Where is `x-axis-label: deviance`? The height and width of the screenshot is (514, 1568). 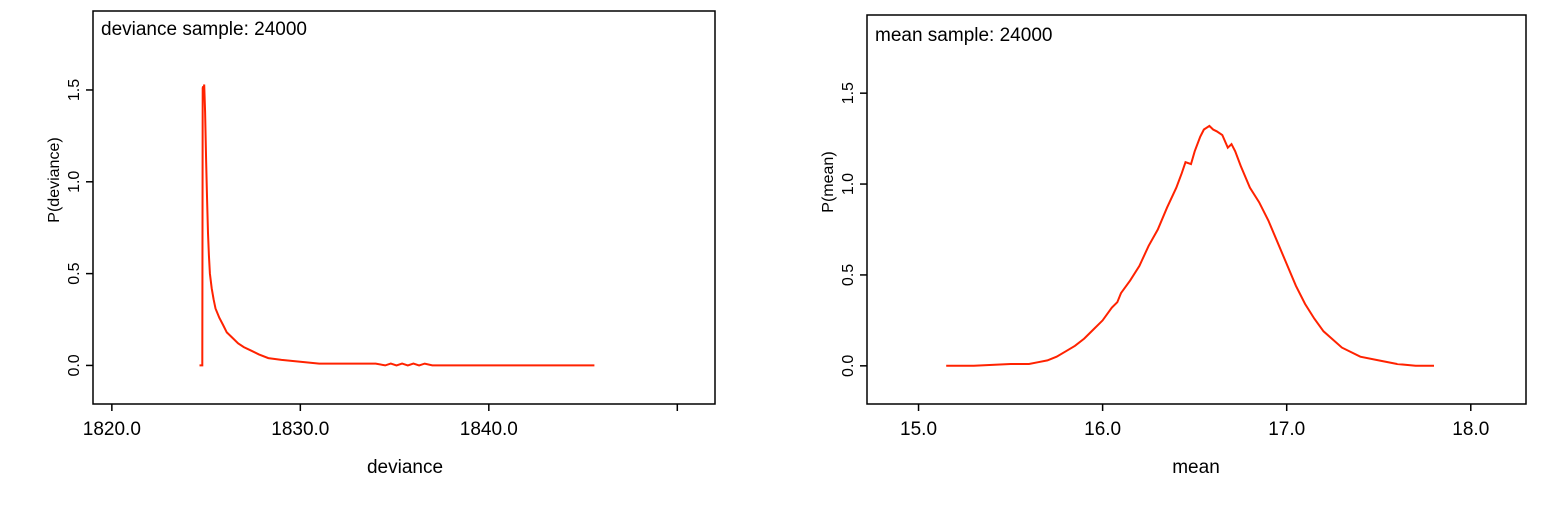
x-axis-label: deviance is located at coordinates (405, 467).